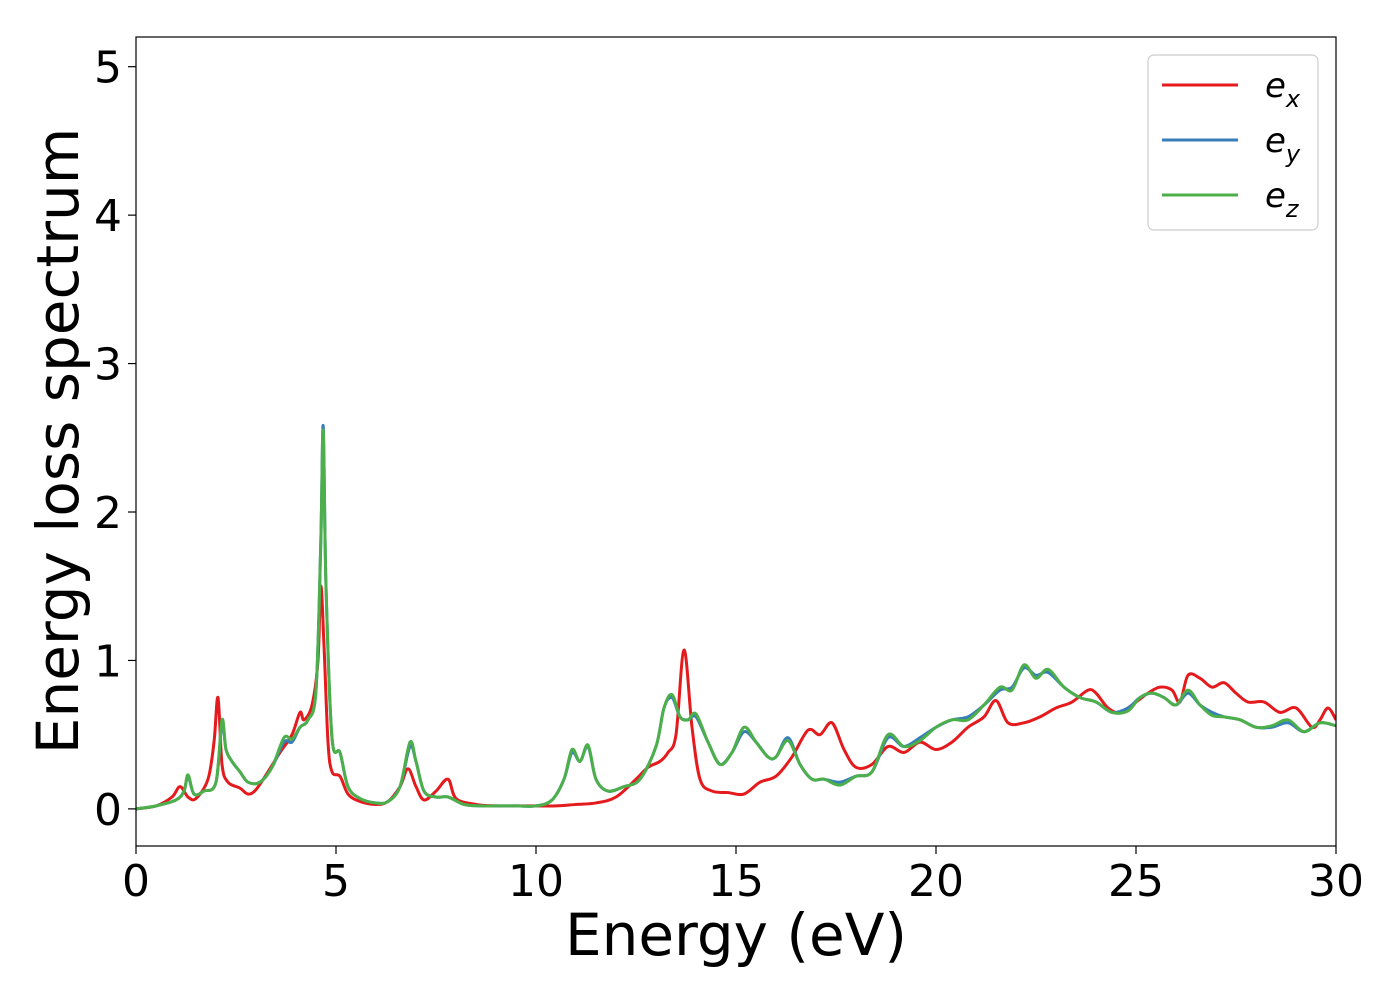  What do you see at coordinates (536, 881) in the screenshot?
I see `x-tick-label: 10` at bounding box center [536, 881].